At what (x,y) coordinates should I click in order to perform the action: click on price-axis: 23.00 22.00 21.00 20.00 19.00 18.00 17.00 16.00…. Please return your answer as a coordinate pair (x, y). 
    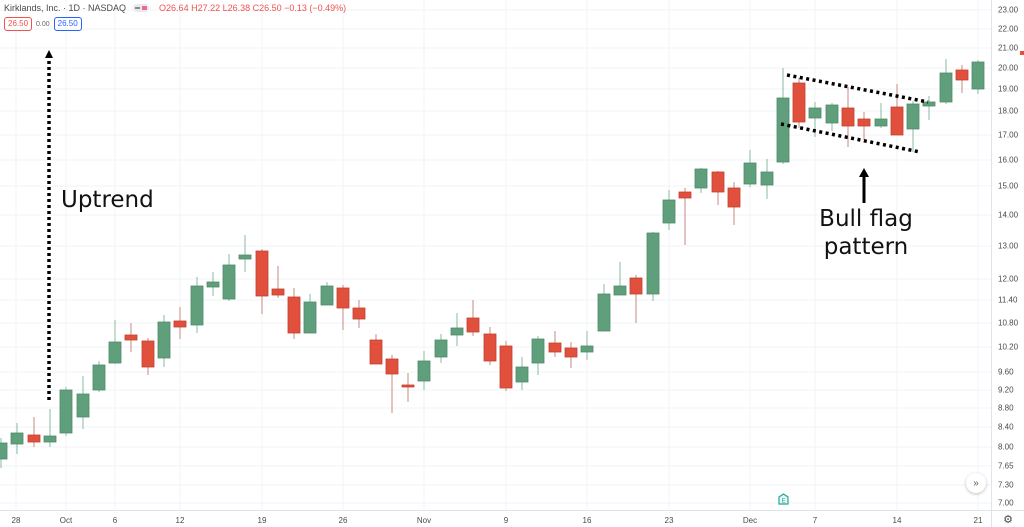
    Looking at the image, I should click on (1007, 255).